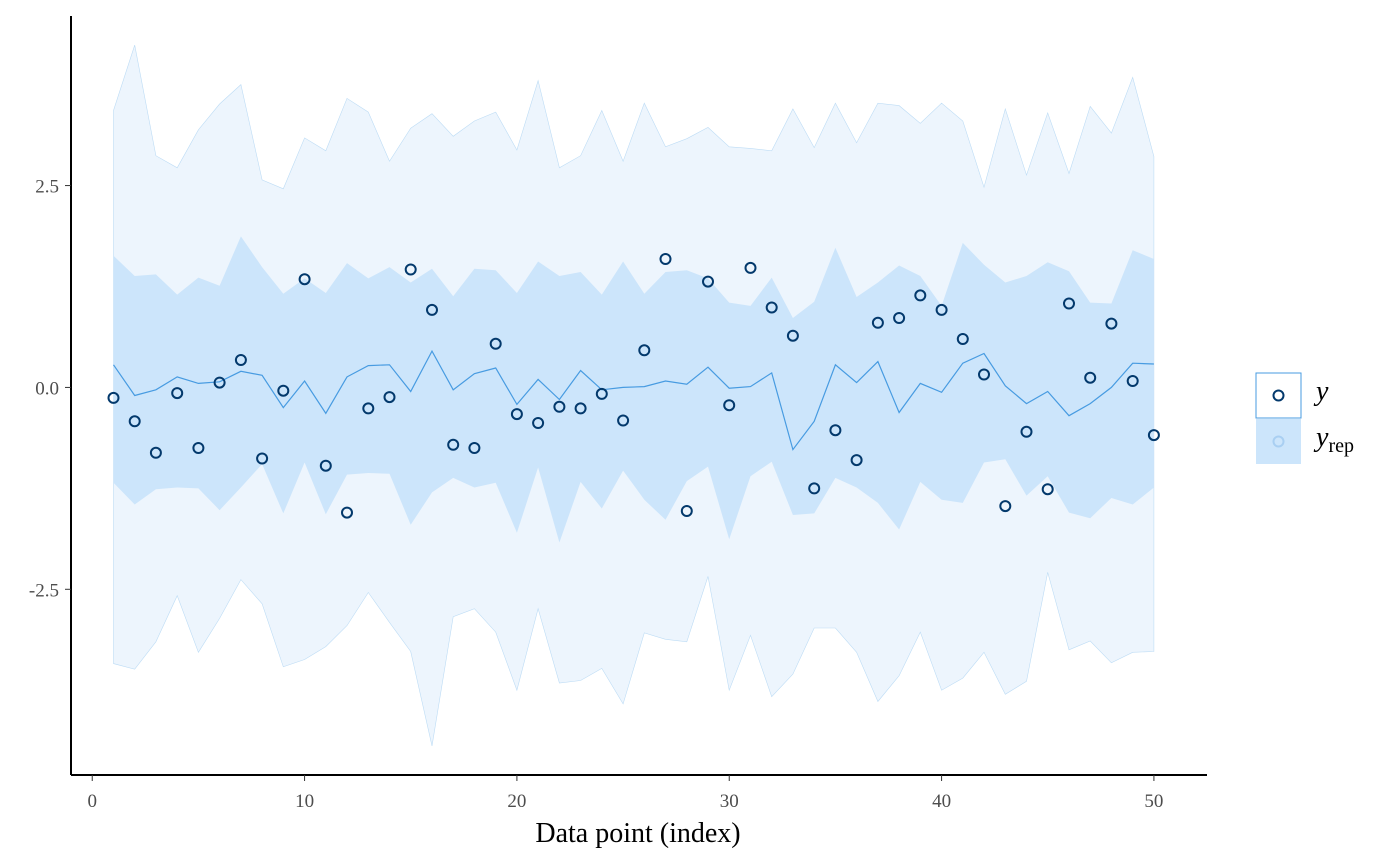  I want to click on legend-key-y, so click(1278, 395).